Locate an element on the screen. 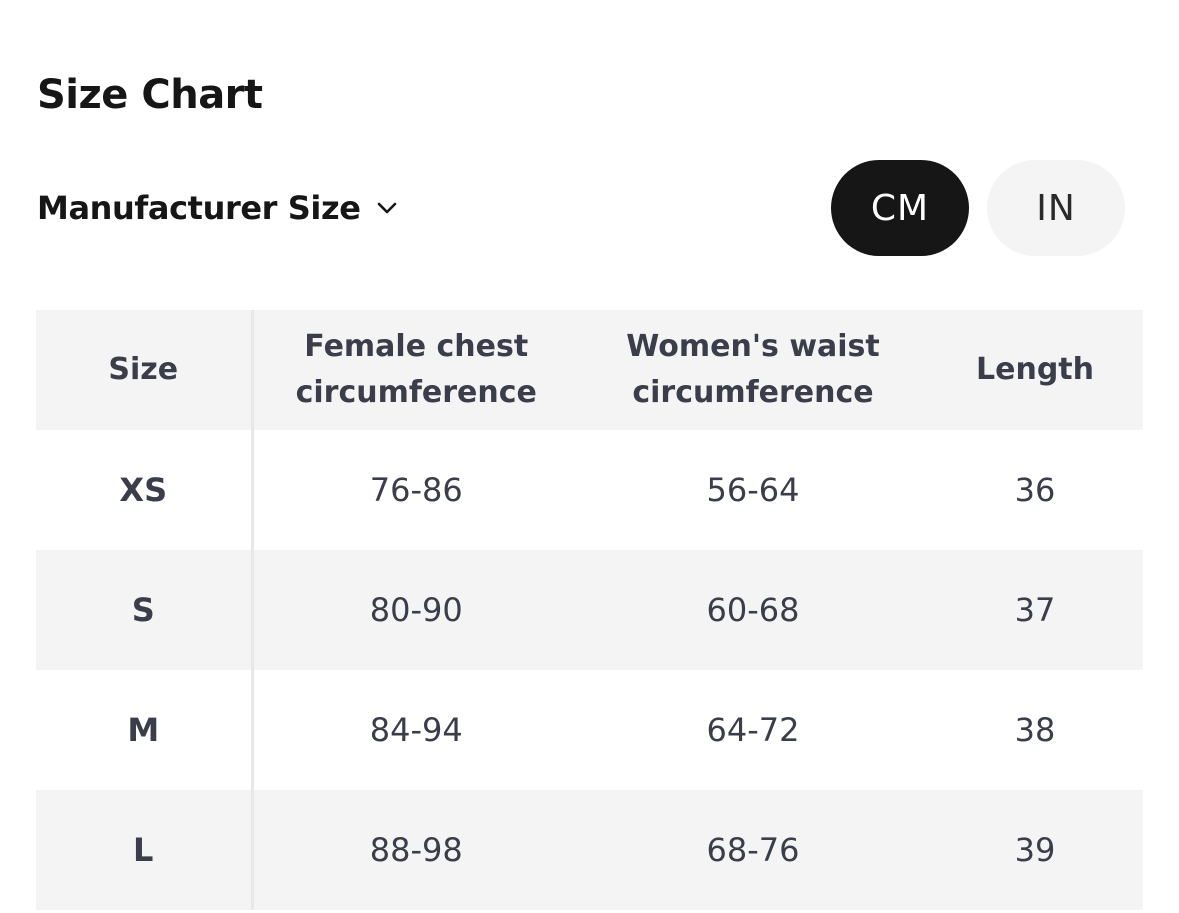  chest-cell: 76-86 is located at coordinates (416, 490).